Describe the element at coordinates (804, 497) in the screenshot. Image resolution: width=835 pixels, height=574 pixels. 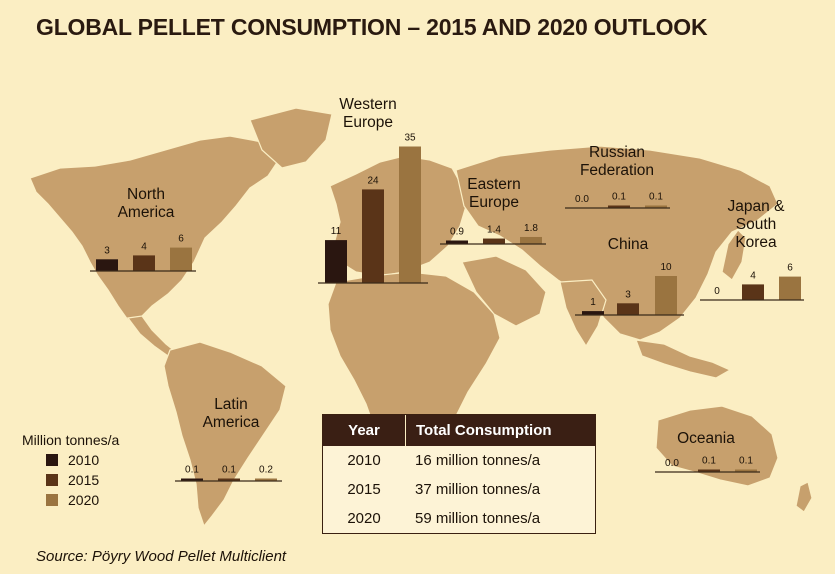
I see `new-zealand-landmass` at that location.